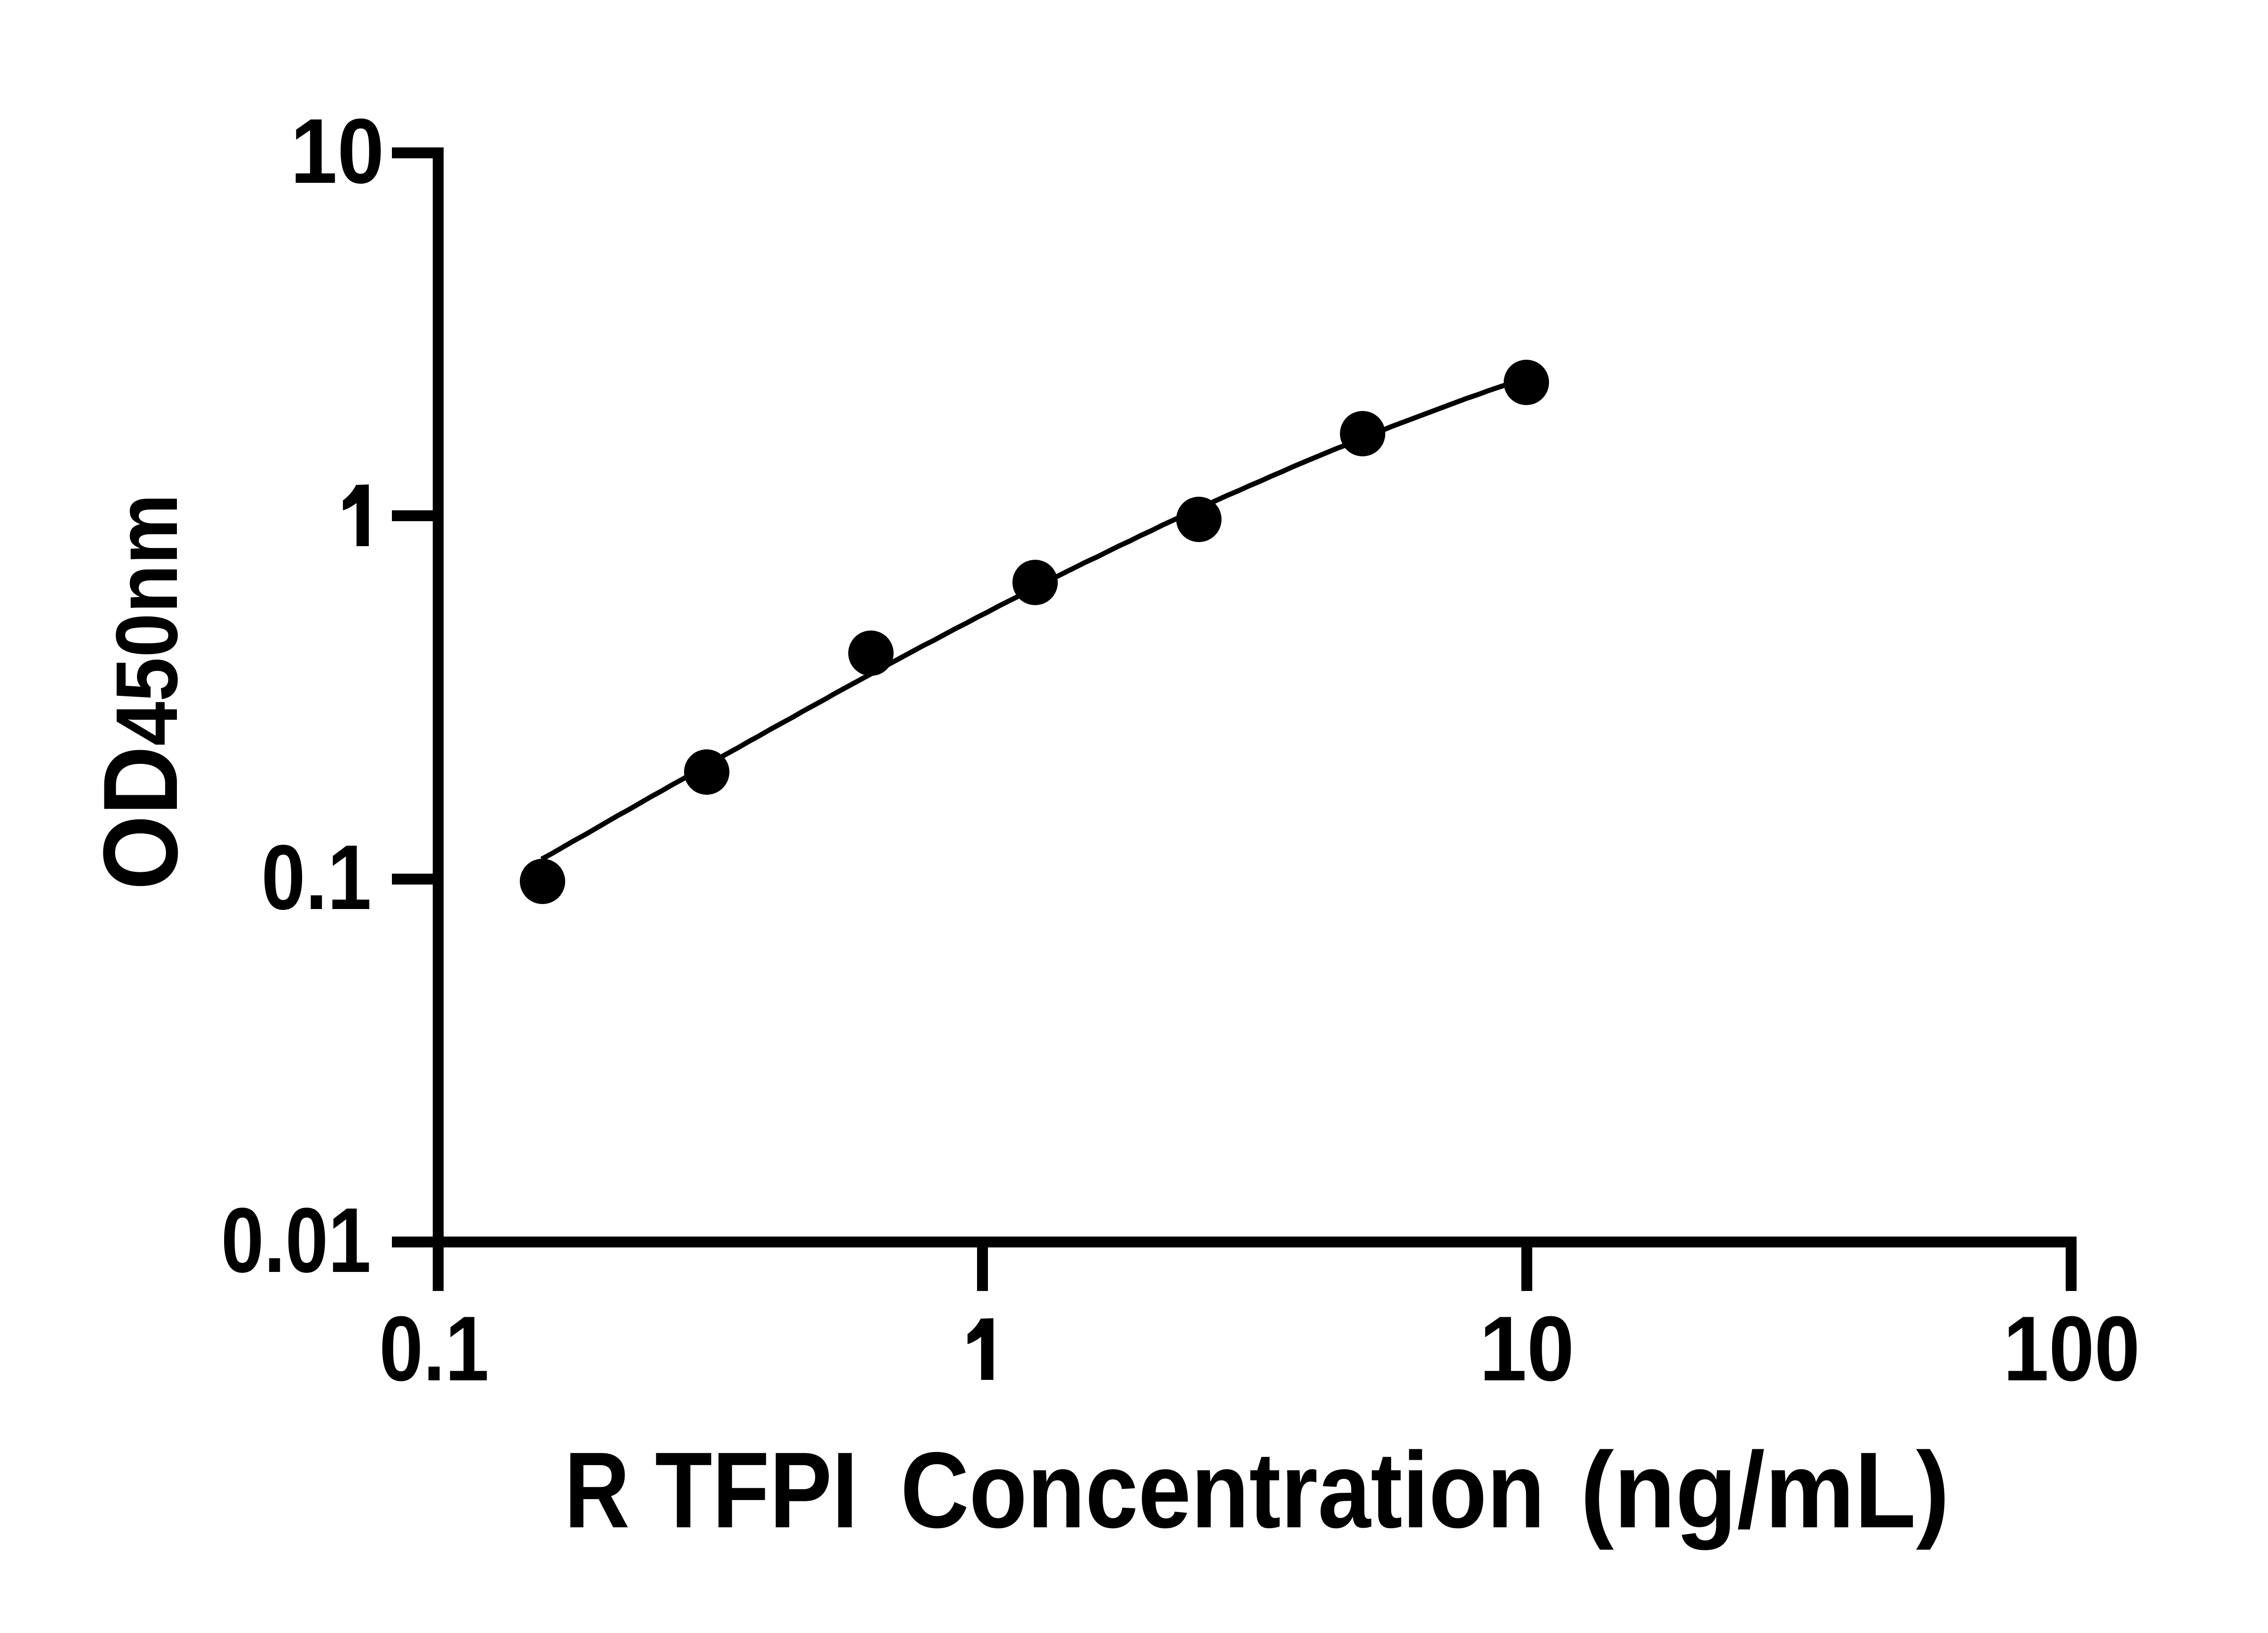 Image resolution: width=2268 pixels, height=1633 pixels. Describe the element at coordinates (296, 1240) in the screenshot. I see `svg-text: 0.01` at that location.